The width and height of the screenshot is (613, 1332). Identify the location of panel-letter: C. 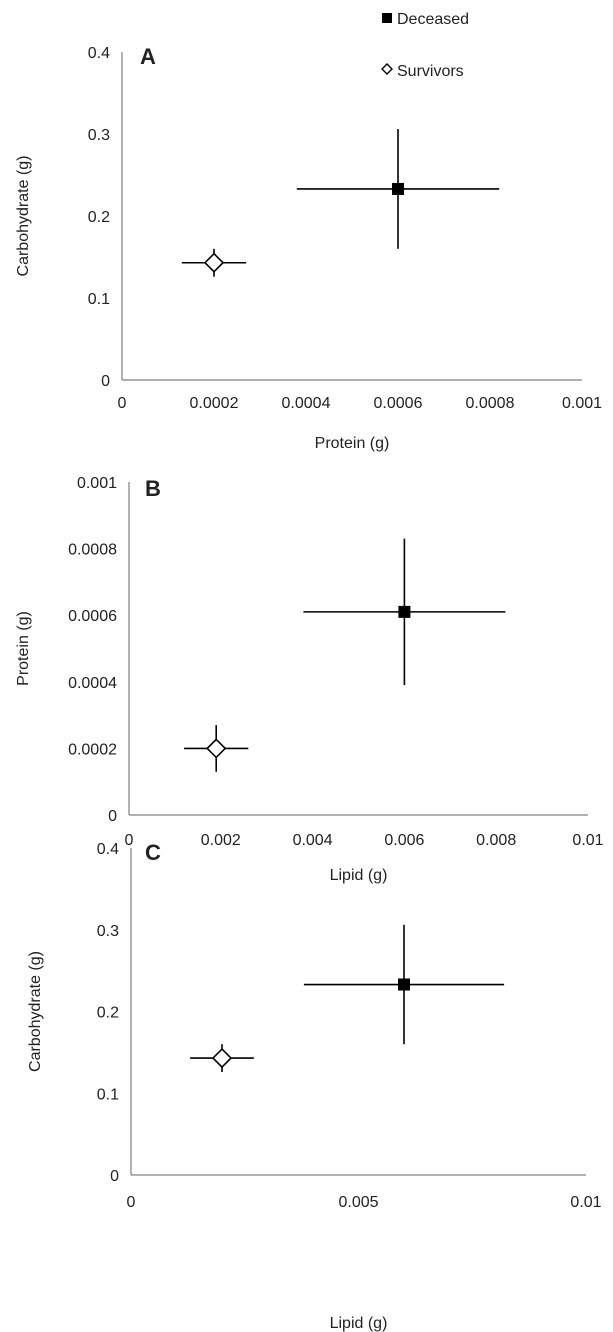
(153, 852).